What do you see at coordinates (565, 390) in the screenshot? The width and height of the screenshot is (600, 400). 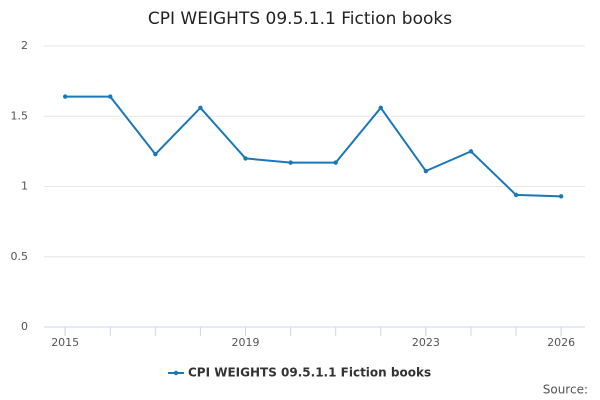 I see `source: Source:` at bounding box center [565, 390].